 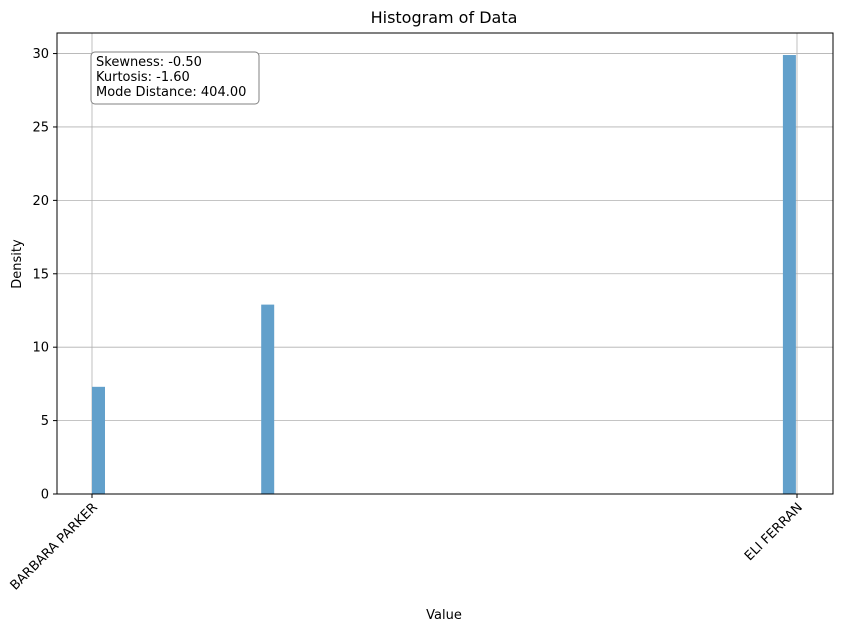 What do you see at coordinates (444, 615) in the screenshot?
I see `x-axis-label: Value` at bounding box center [444, 615].